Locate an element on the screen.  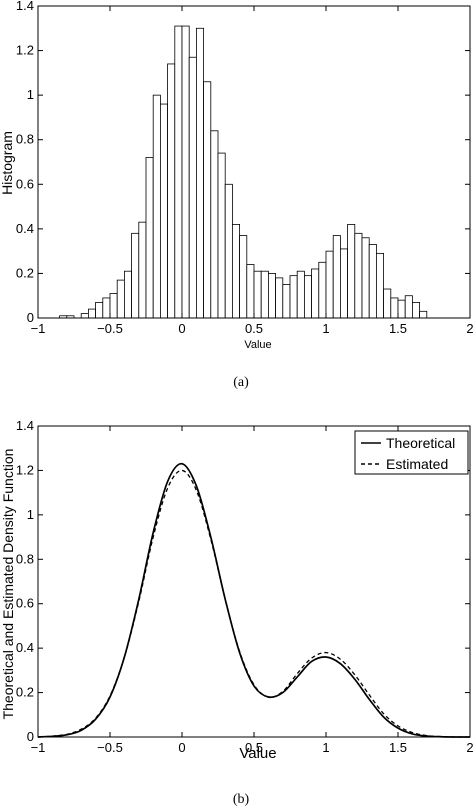
density-x-tick-label: 0 is located at coordinates (181, 747).